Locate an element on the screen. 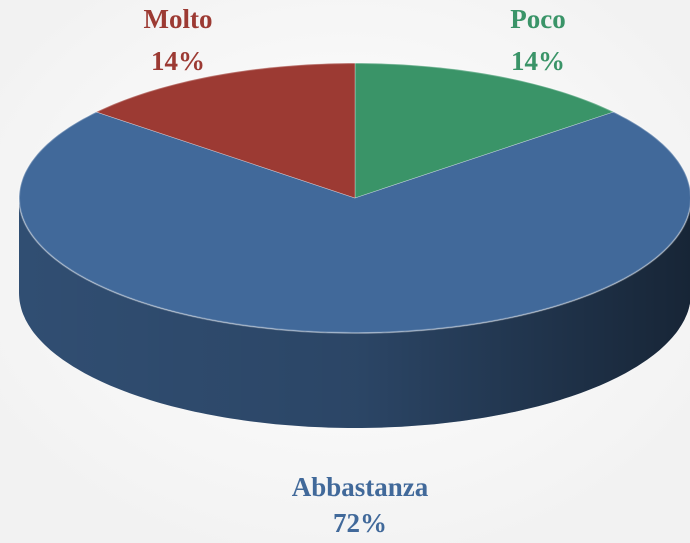 The height and width of the screenshot is (543, 690). category-label: Poco is located at coordinates (537, 19).